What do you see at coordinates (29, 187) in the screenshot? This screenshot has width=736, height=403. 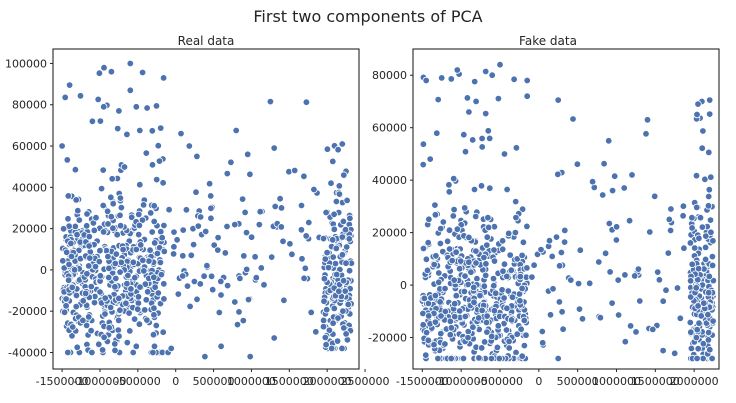 I see `y-tick-label: 40000` at bounding box center [29, 187].